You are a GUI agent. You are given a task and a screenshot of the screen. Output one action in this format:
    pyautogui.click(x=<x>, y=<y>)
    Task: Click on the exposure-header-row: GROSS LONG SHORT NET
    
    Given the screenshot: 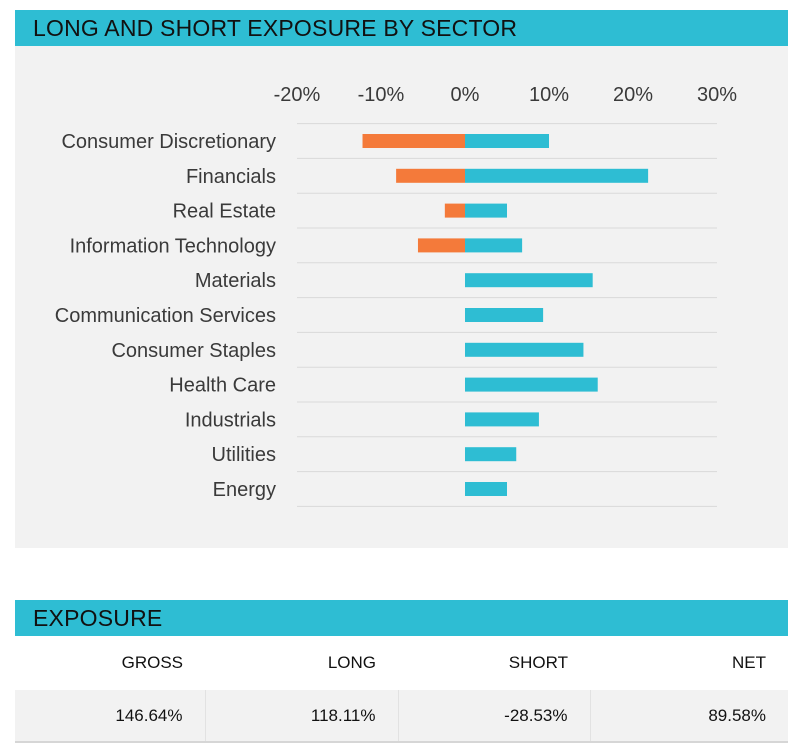 What is the action you would take?
    pyautogui.click(x=401, y=663)
    